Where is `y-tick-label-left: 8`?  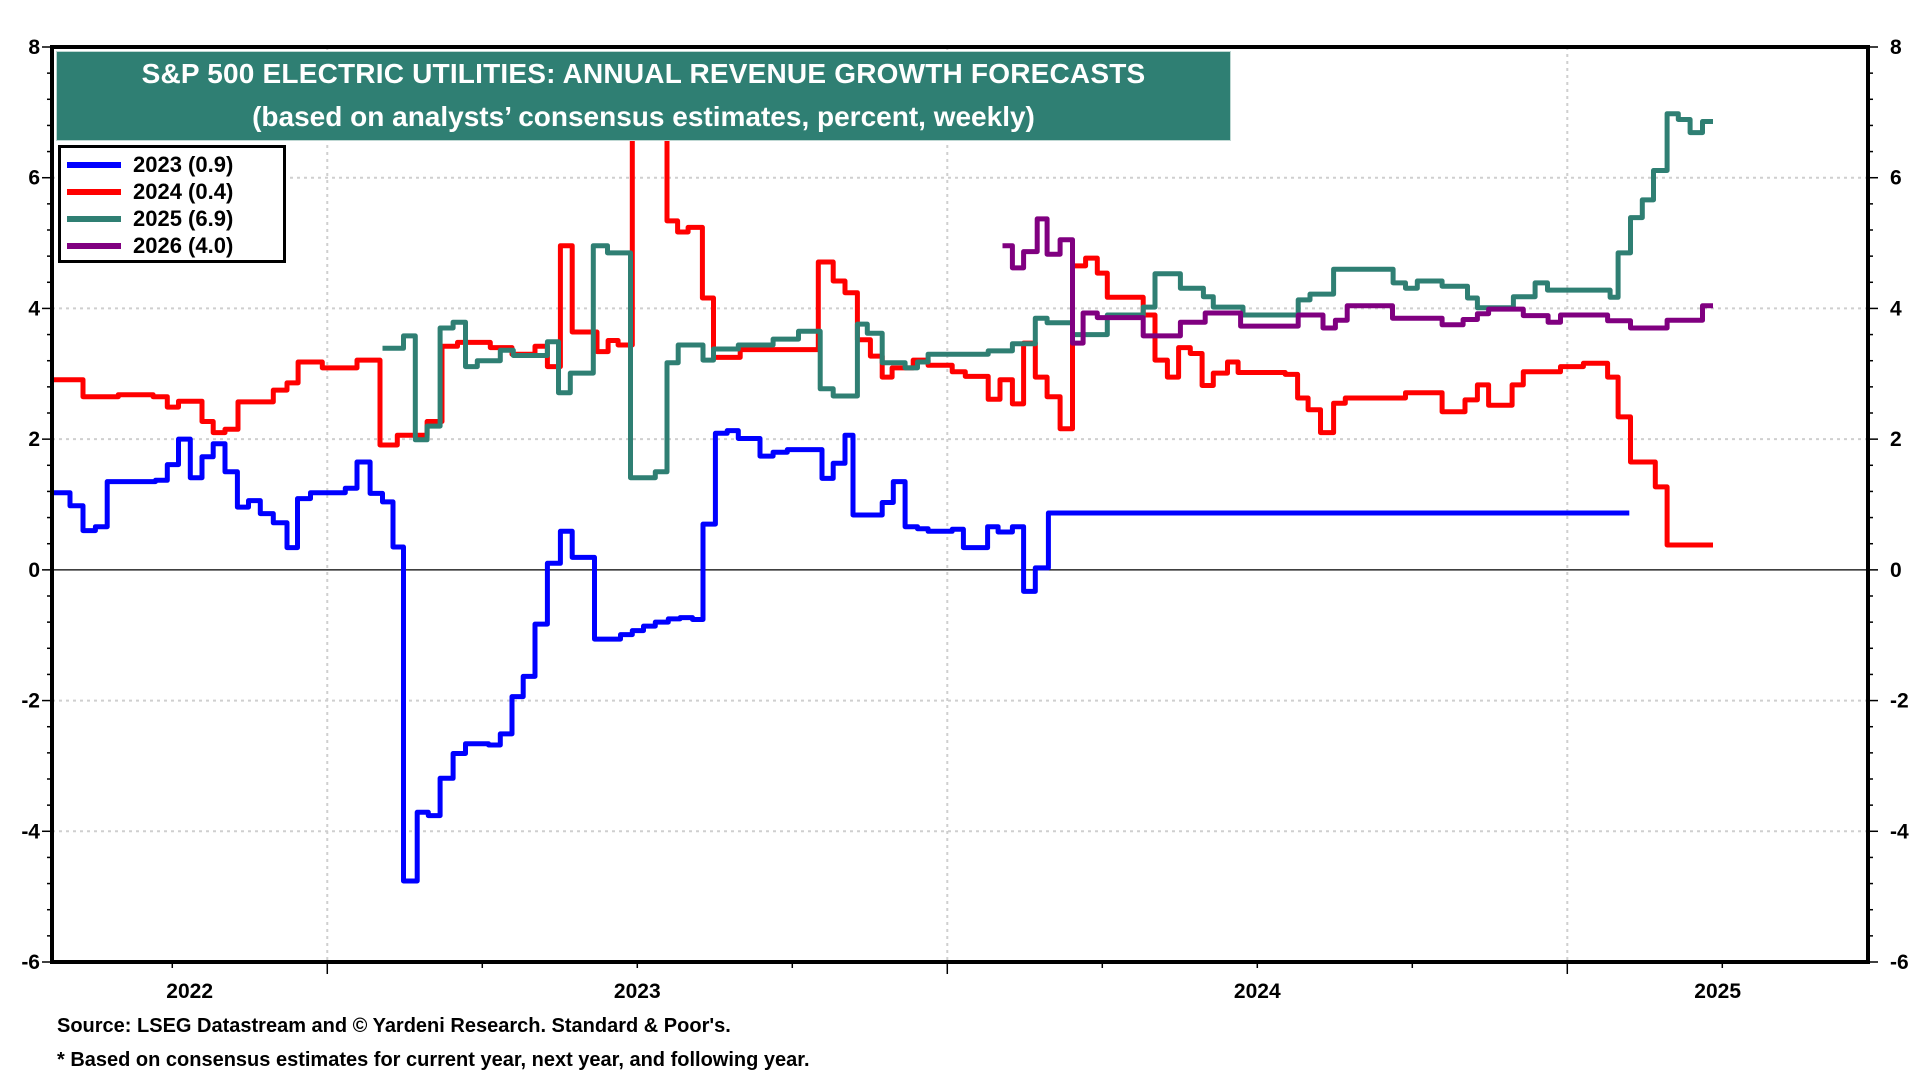
y-tick-label-left: 8 is located at coordinates (34, 47).